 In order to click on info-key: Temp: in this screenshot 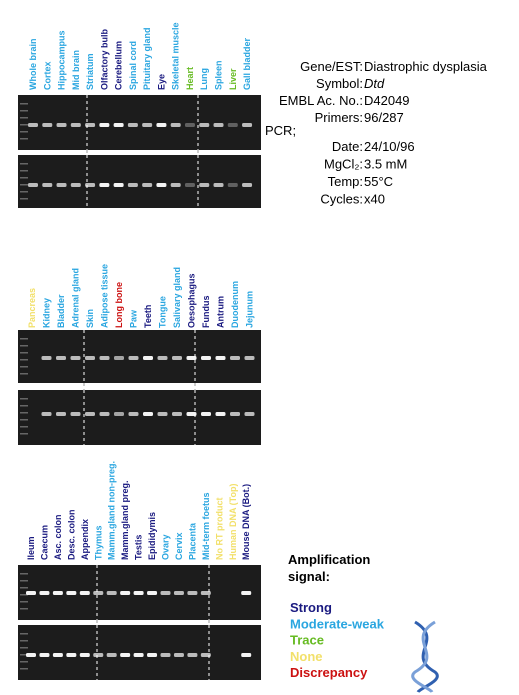, I will do `click(345, 181)`.